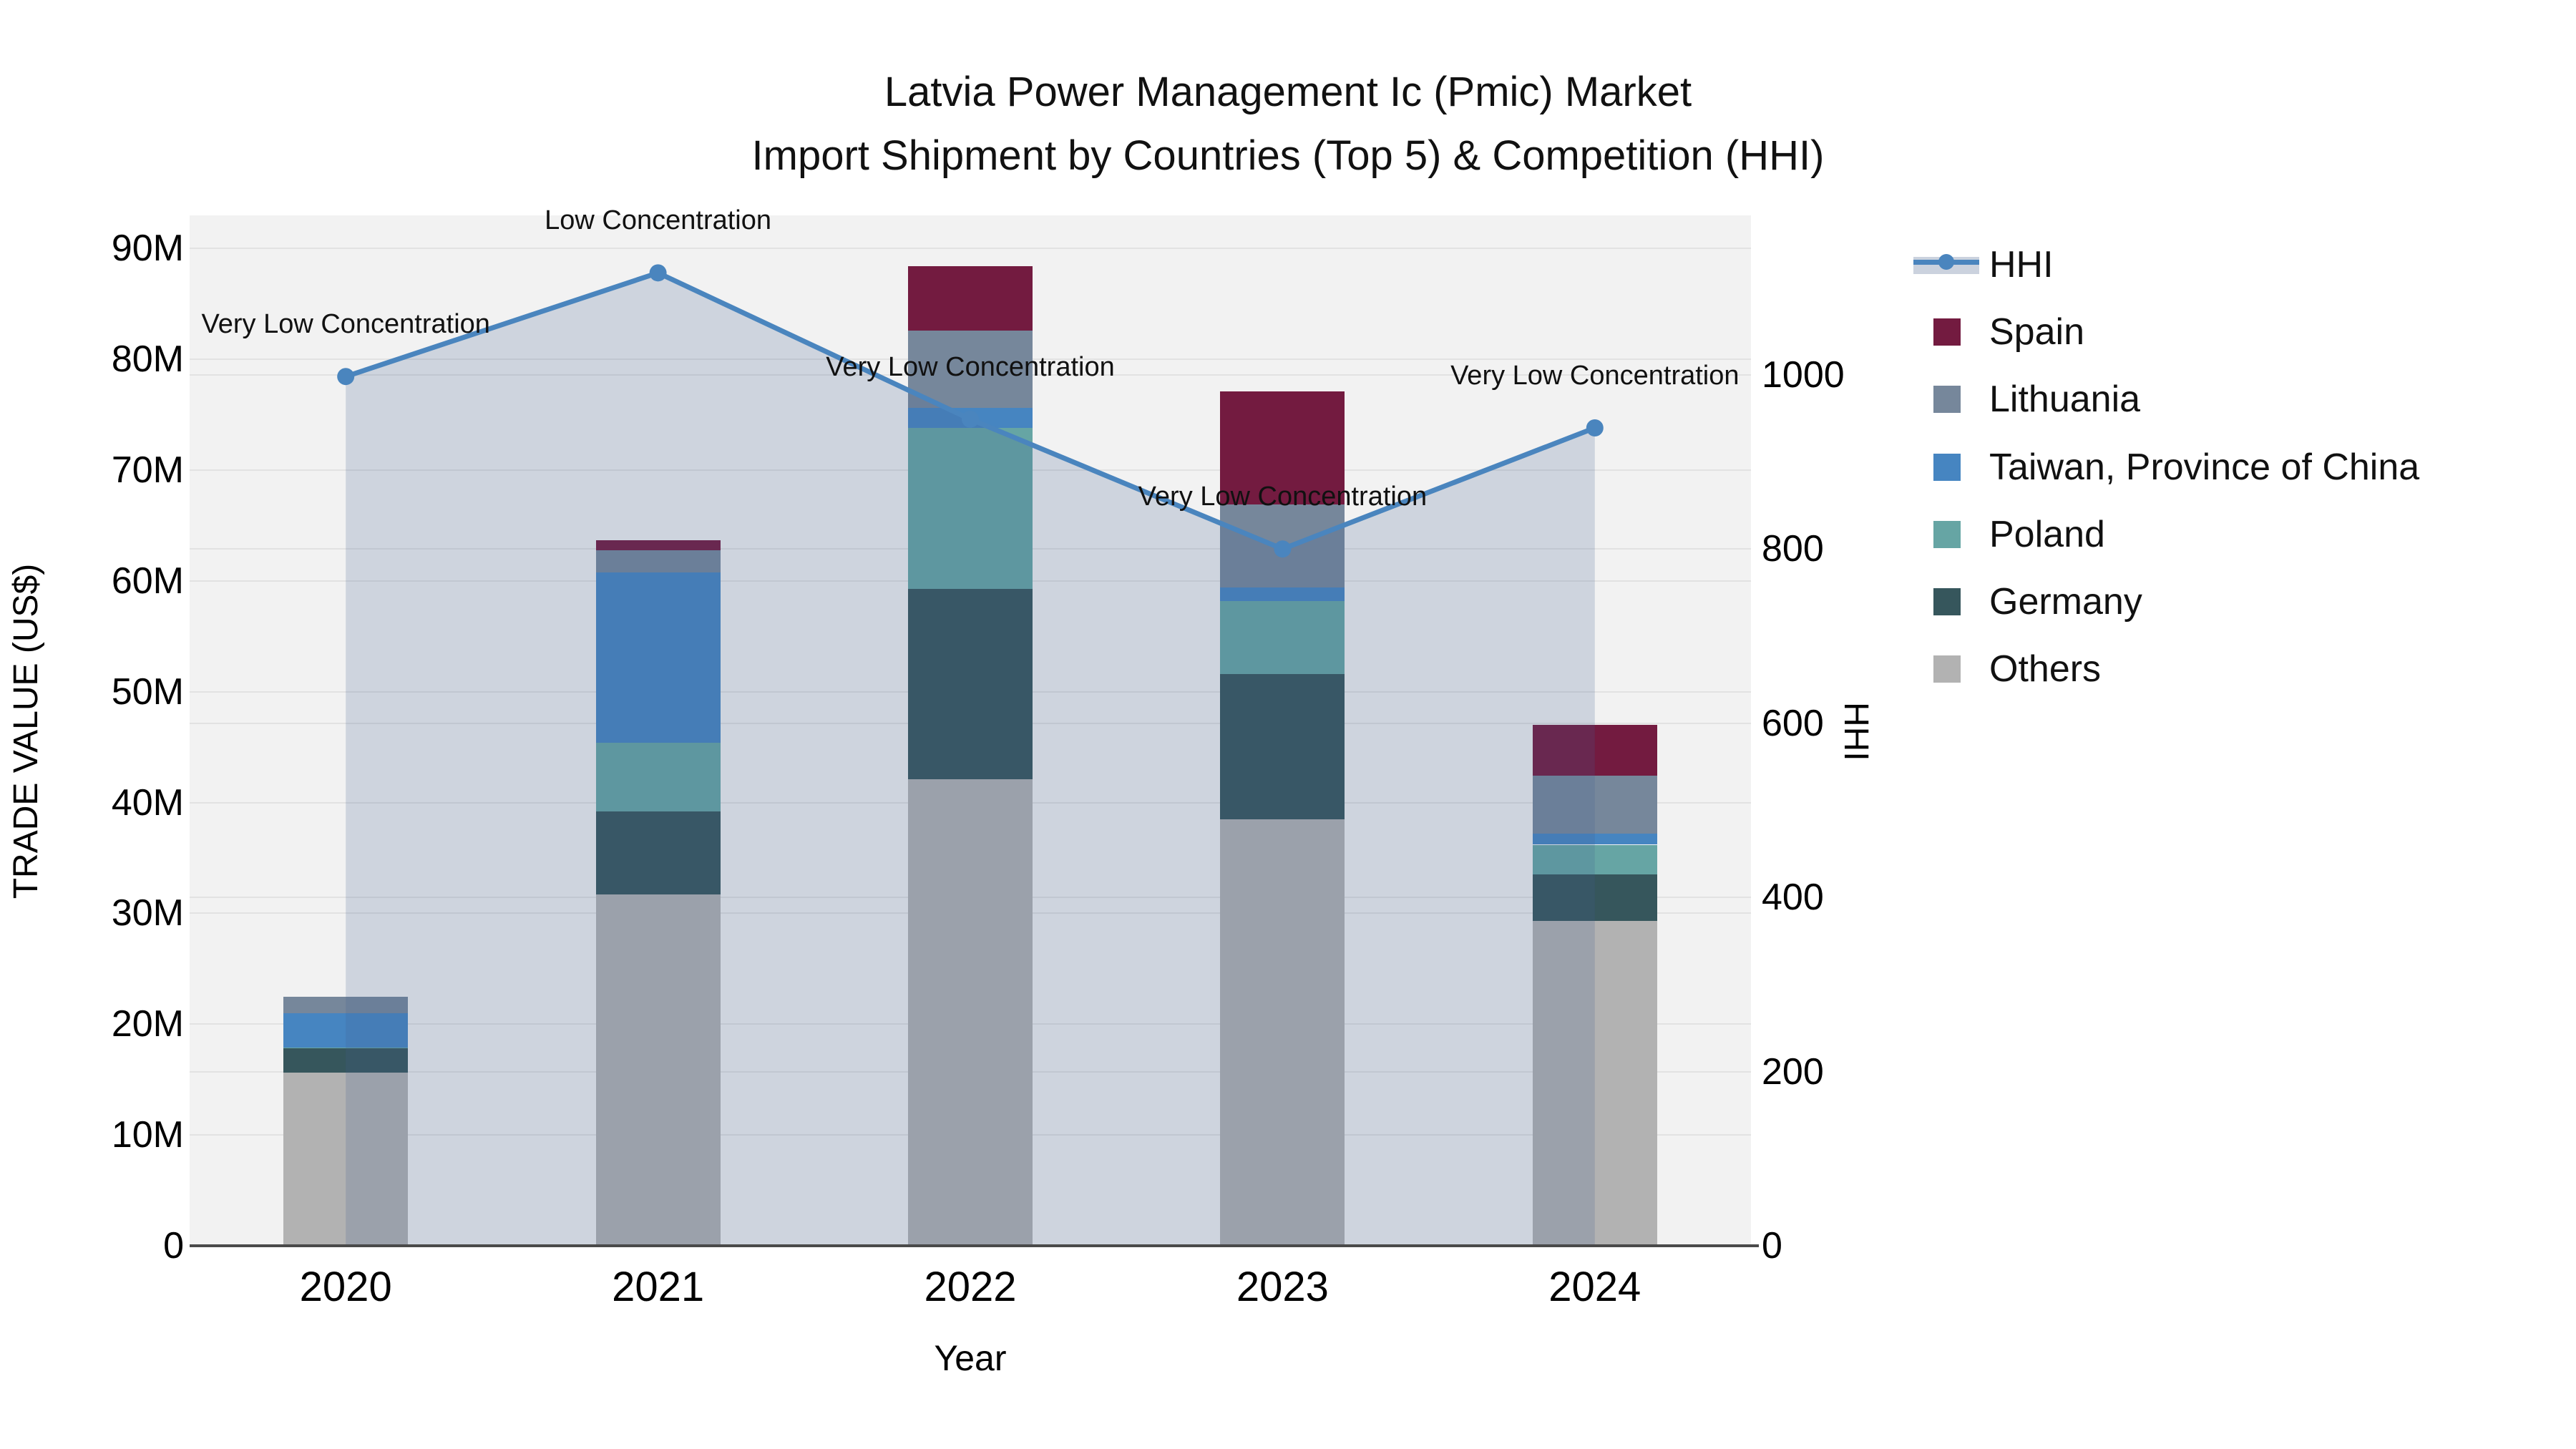 This screenshot has width=2576, height=1449. I want to click on y-right-tick-600: 600, so click(1793, 723).